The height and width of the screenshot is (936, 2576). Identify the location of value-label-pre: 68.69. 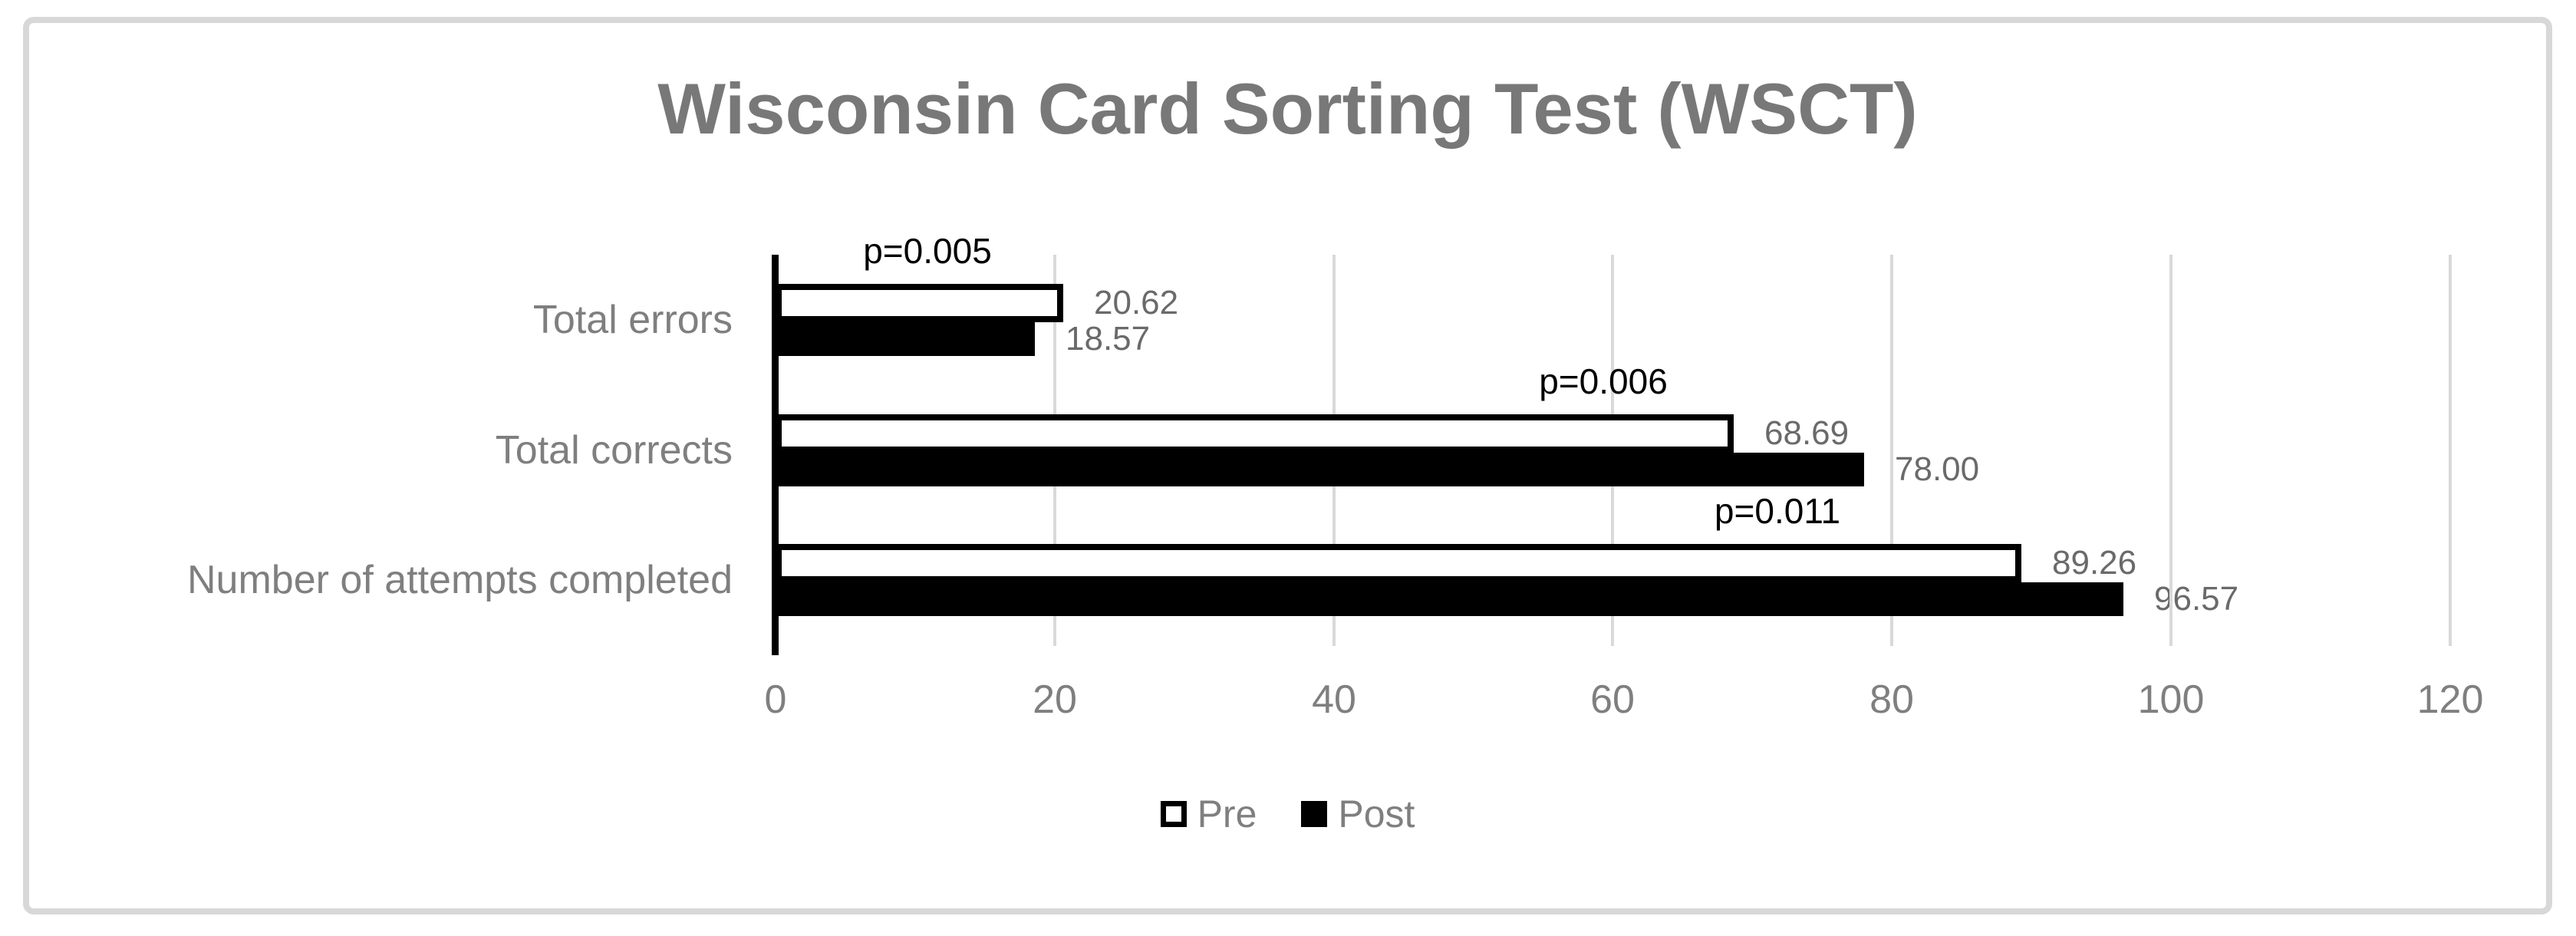
(1807, 433).